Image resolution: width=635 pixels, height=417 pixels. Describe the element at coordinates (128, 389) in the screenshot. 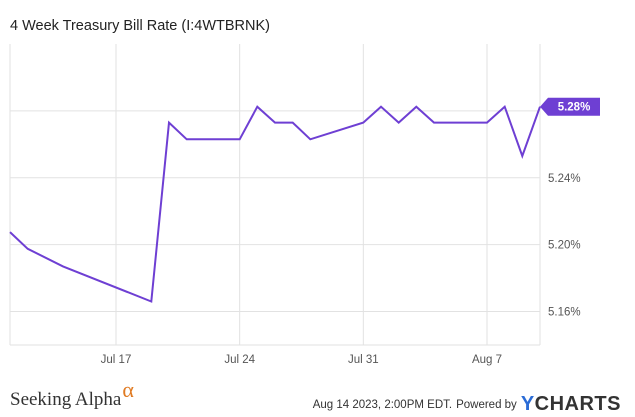

I see `alpha-icon: α` at that location.